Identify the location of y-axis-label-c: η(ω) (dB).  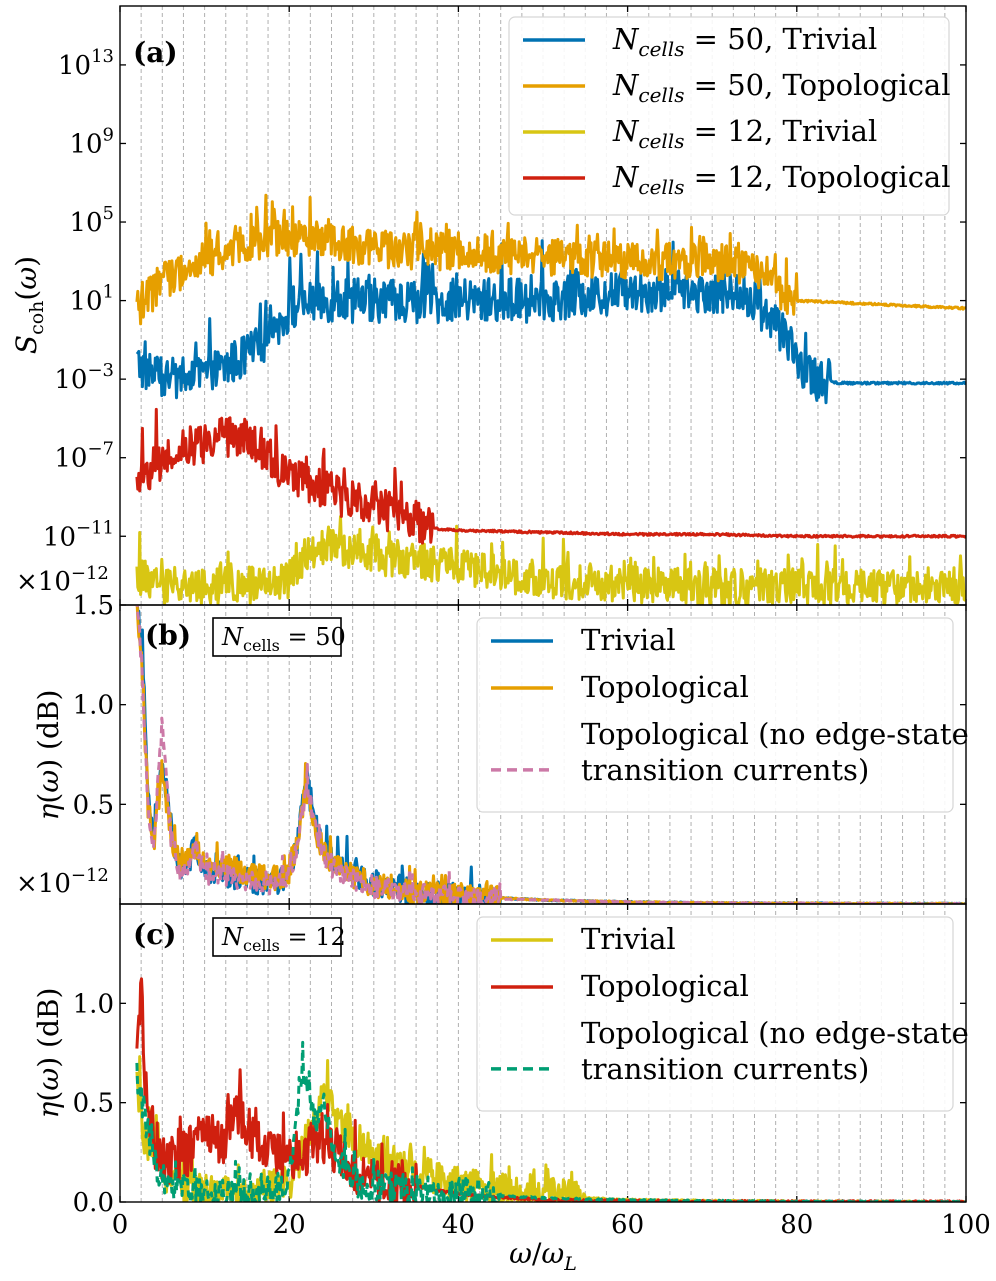
(48, 1053).